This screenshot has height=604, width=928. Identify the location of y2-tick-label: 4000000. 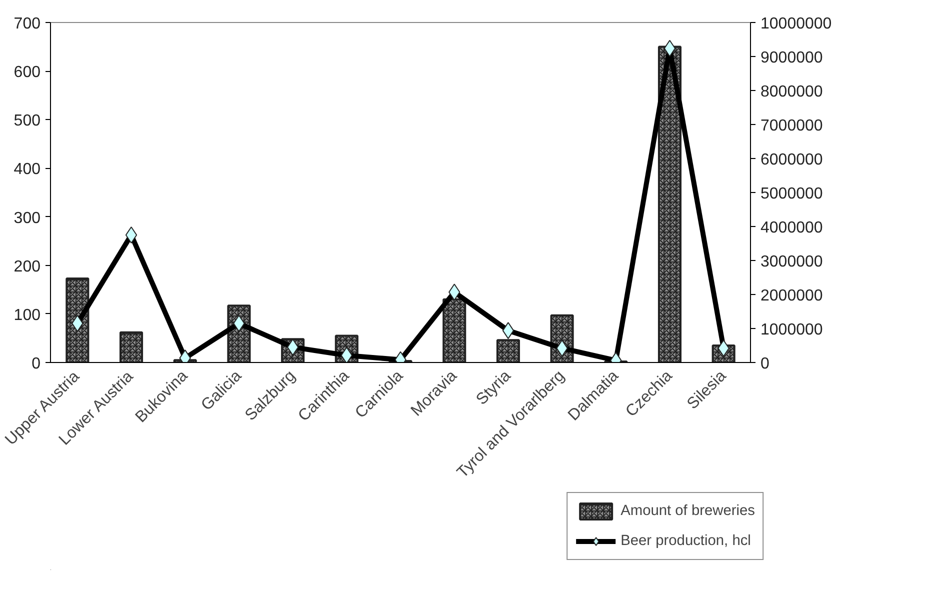
(791, 228).